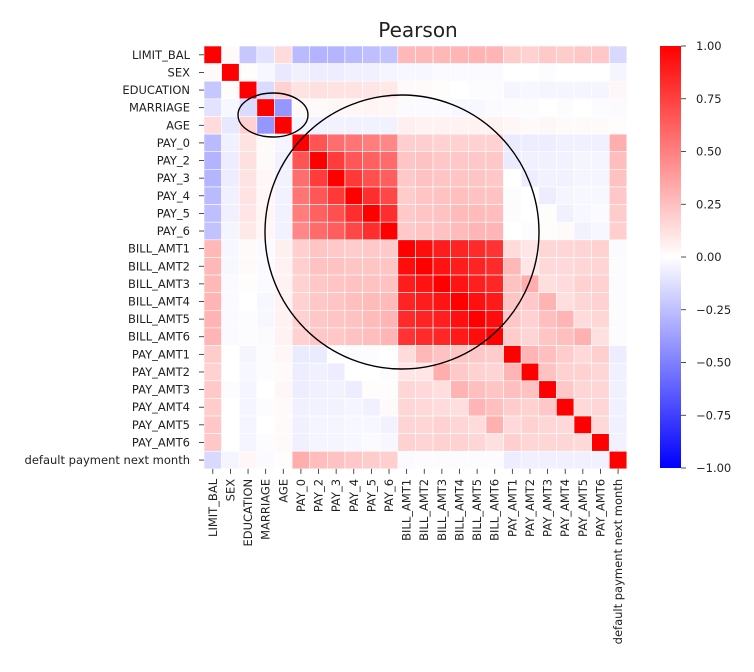 Image resolution: width=754 pixels, height=672 pixels. Describe the element at coordinates (173, 161) in the screenshot. I see `y-tick-label: PAY_2` at that location.